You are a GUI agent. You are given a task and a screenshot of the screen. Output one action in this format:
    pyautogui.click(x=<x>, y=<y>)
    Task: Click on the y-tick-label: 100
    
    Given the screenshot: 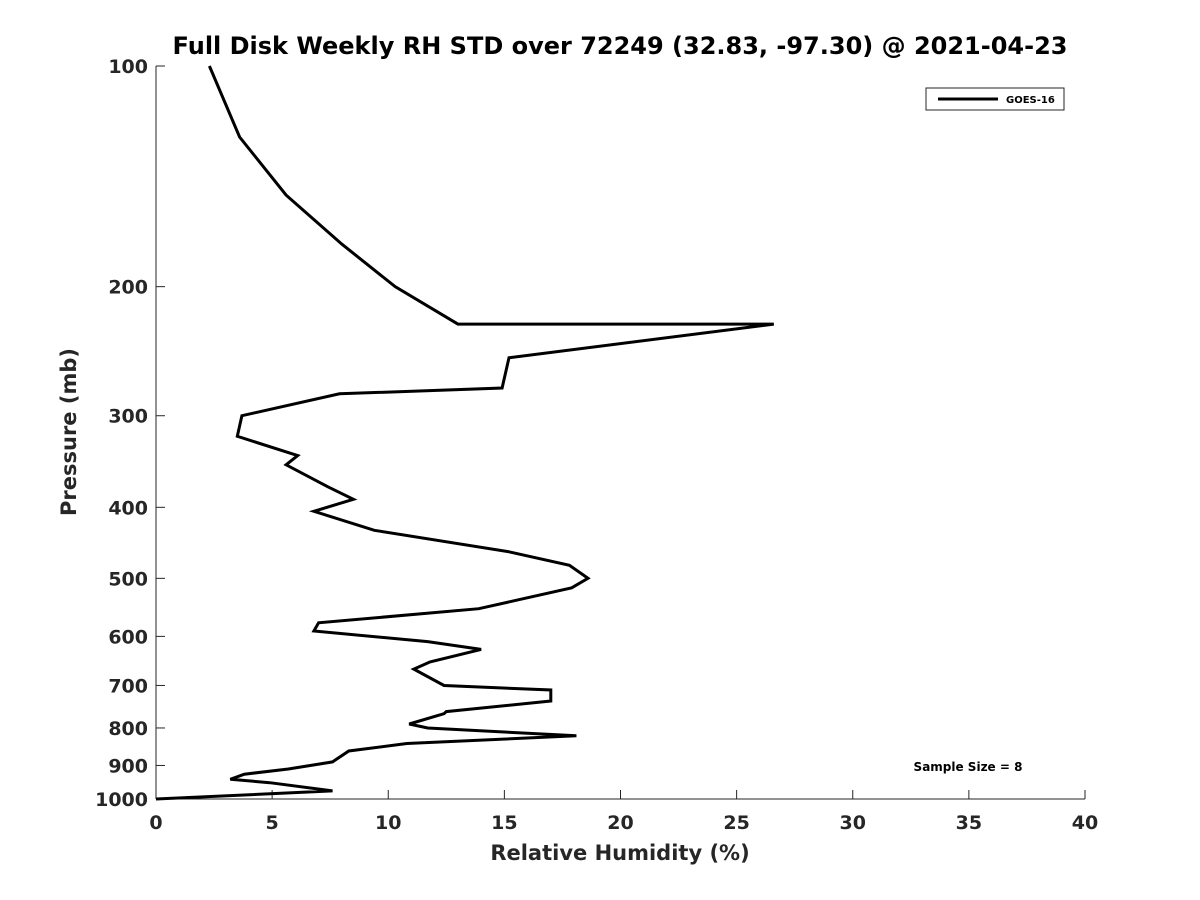 What is the action you would take?
    pyautogui.click(x=128, y=67)
    